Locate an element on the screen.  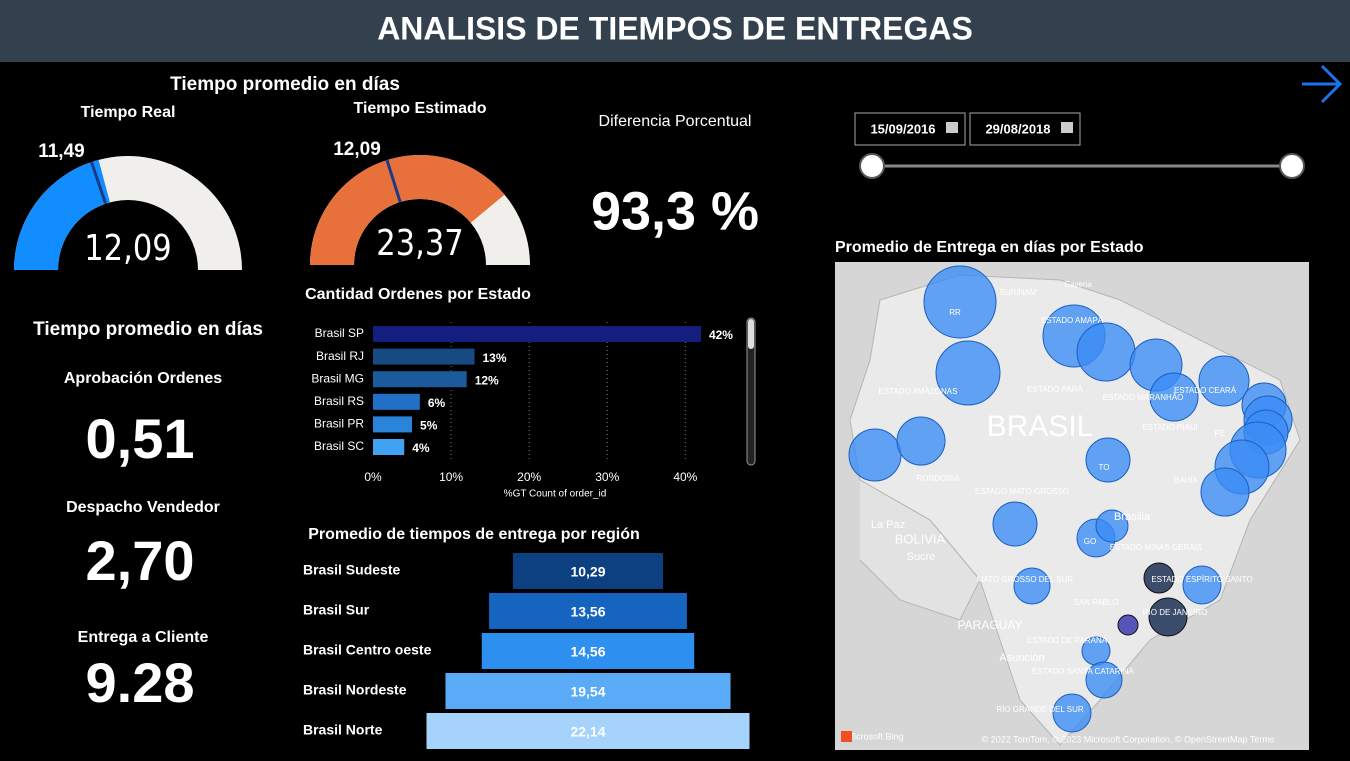
scrollbar is located at coordinates (751, 391).